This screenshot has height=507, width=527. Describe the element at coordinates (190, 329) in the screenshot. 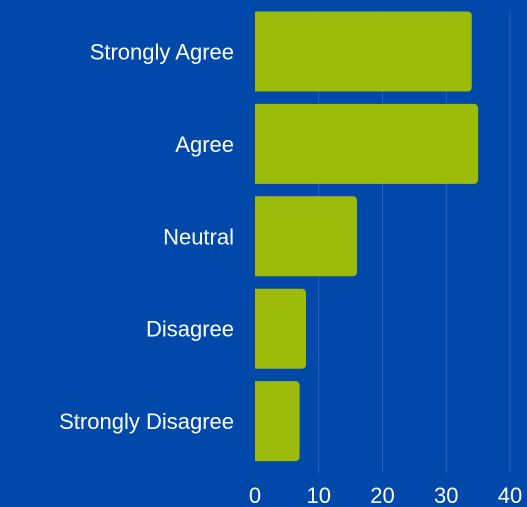

I see `category-label: Disagree` at that location.